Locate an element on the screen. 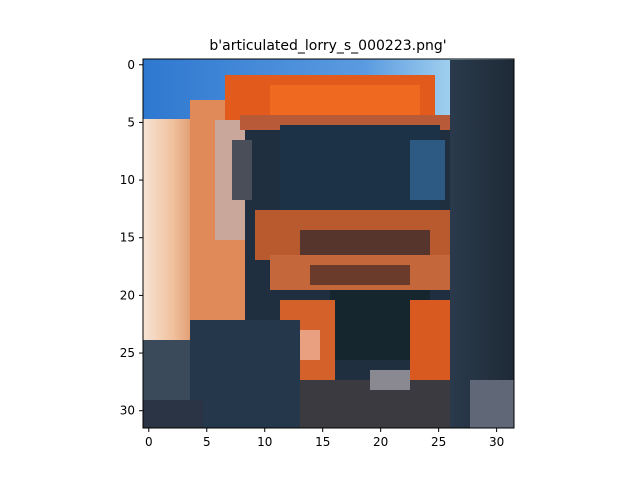 The height and width of the screenshot is (480, 640). x-tick-label: 15 is located at coordinates (322, 442).